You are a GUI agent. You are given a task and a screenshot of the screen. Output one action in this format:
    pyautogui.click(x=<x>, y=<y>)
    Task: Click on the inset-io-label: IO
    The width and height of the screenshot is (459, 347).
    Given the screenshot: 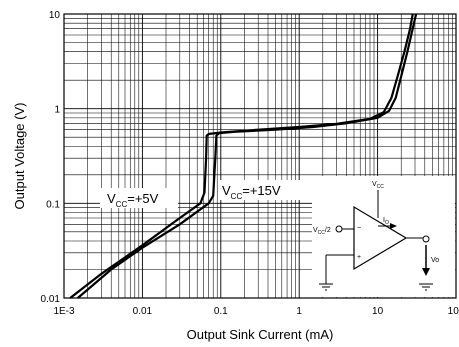 What is the action you would take?
    pyautogui.click(x=386, y=221)
    